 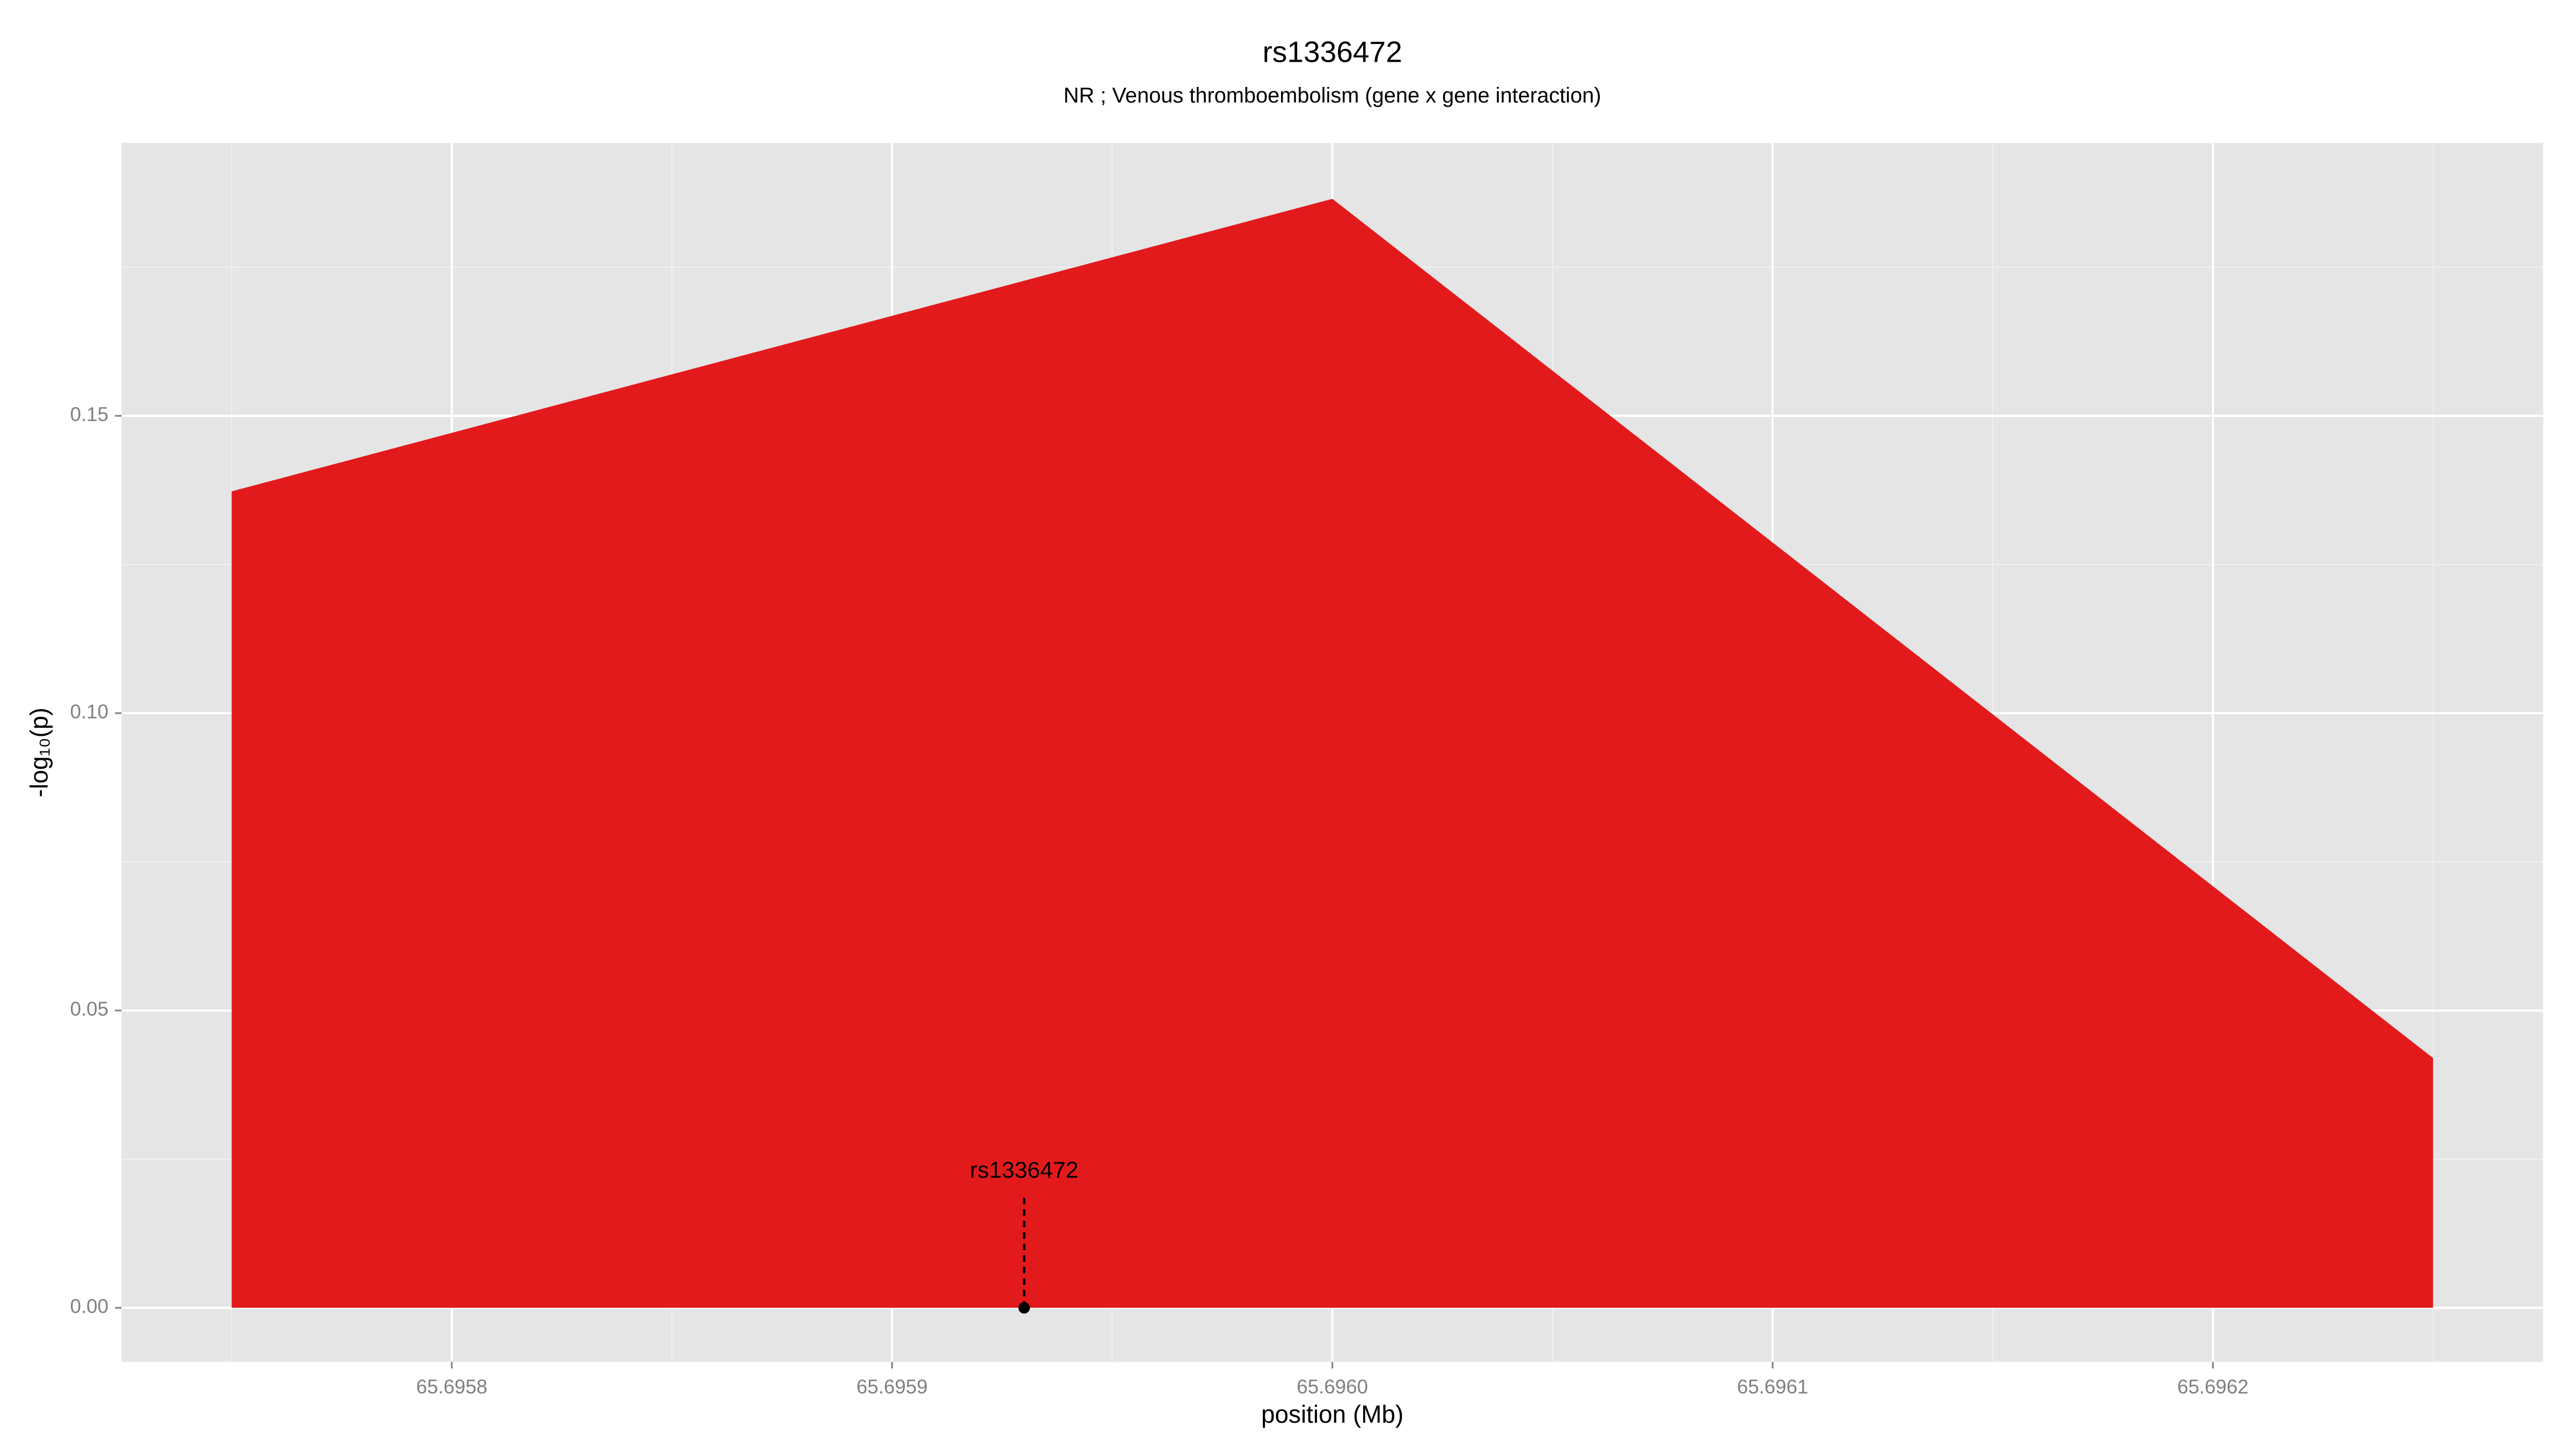 I want to click on y-tick-label: 0.00, so click(x=89, y=1307).